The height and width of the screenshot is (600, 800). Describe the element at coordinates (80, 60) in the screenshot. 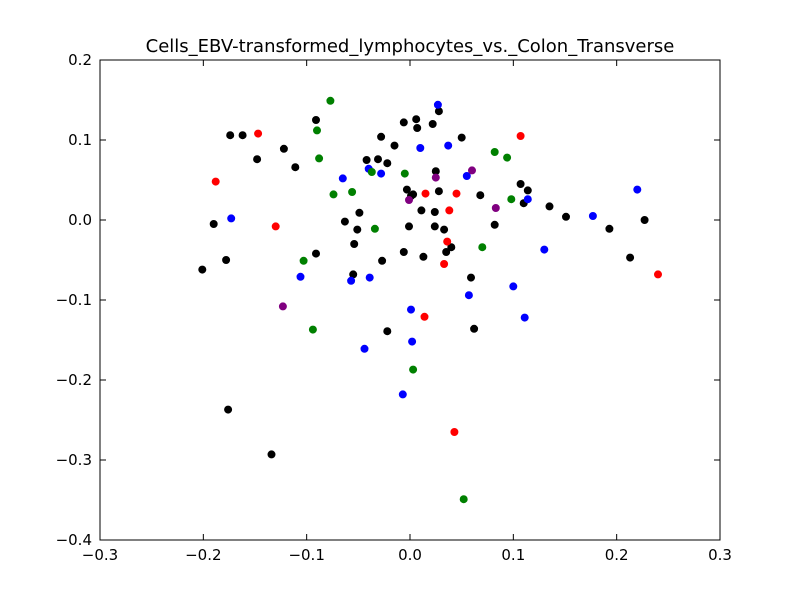

I see `y-tick-label: 0.2` at that location.